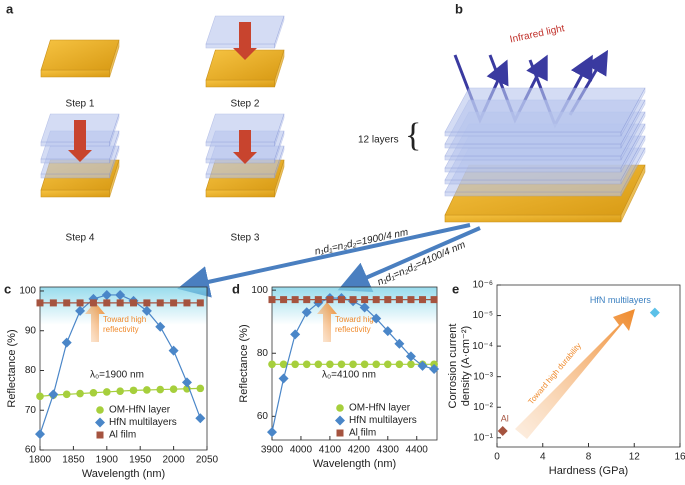  I want to click on red-arrow, so click(245, 147).